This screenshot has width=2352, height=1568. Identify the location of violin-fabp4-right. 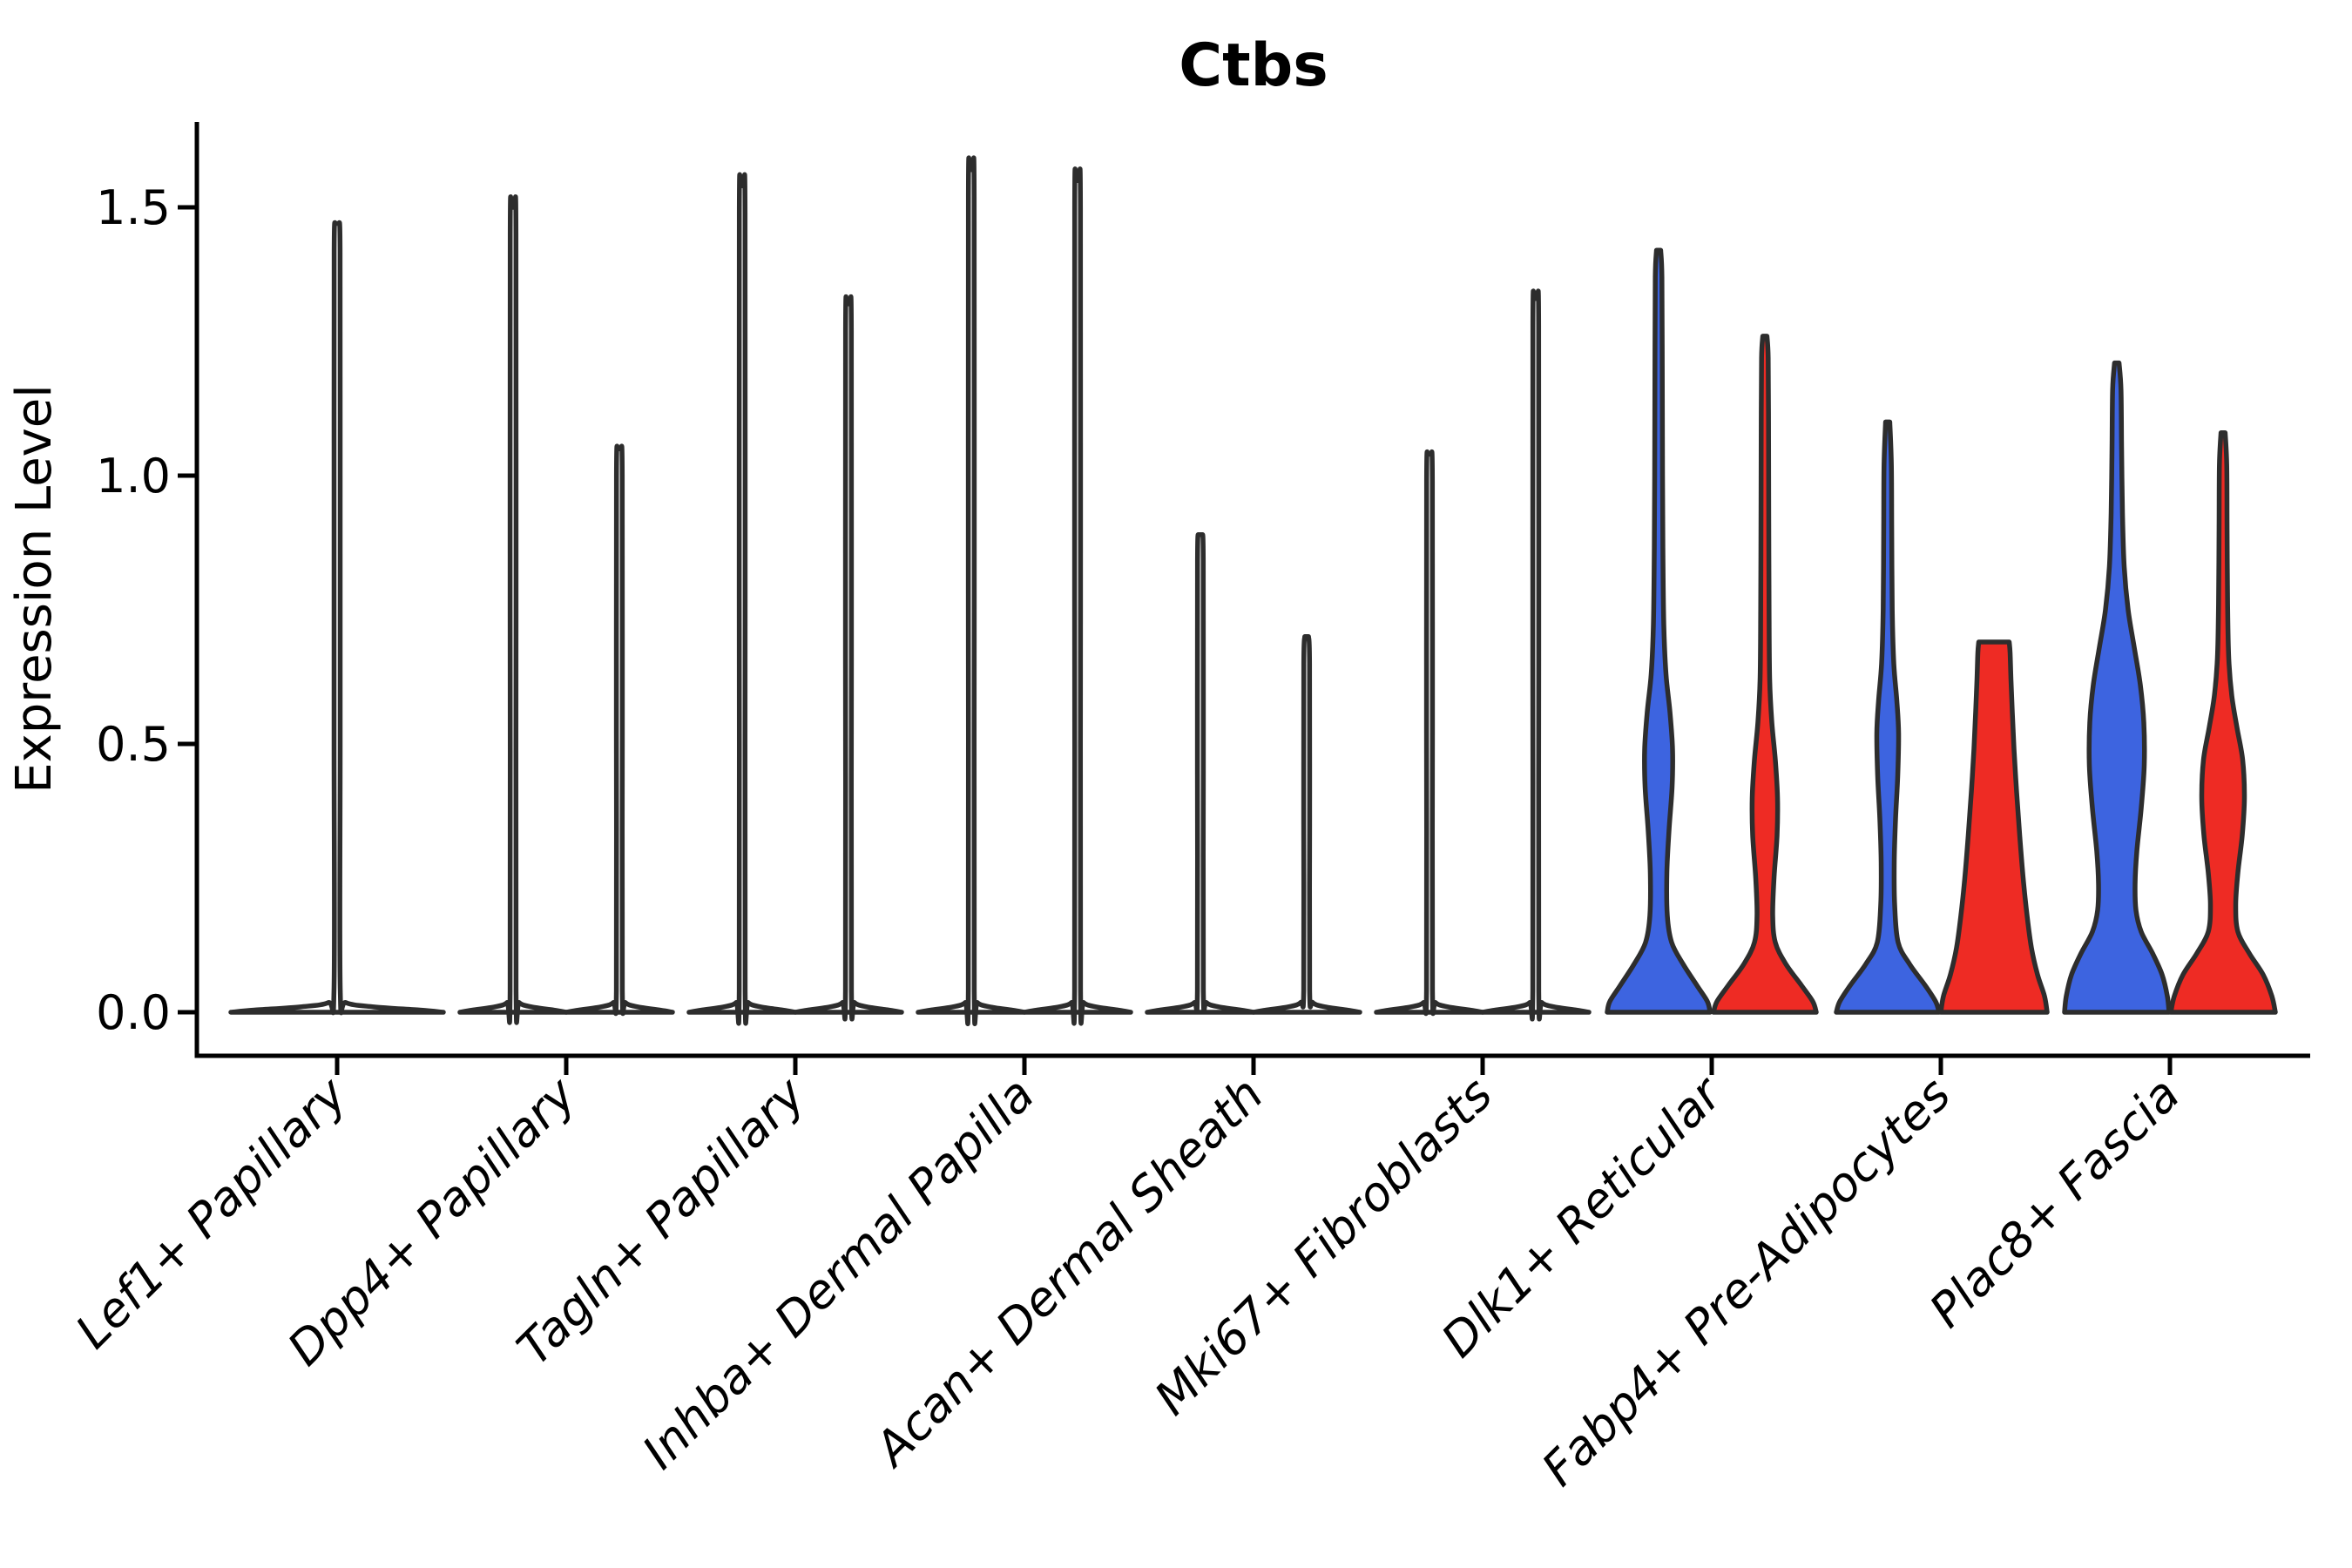
(1994, 827).